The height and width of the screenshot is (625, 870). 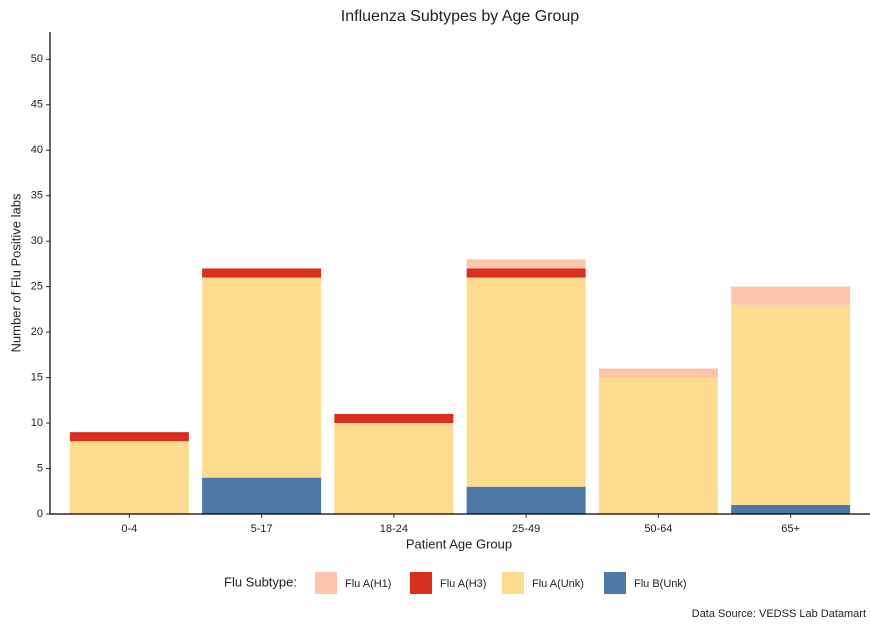 I want to click on y-tick-label: 25, so click(x=37, y=287).